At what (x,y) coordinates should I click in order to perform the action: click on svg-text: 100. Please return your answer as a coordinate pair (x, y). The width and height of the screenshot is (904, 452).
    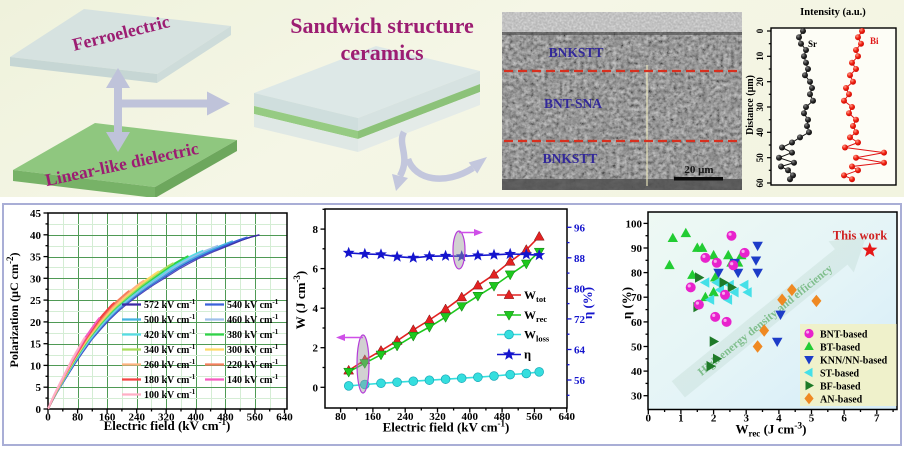
    Looking at the image, I should click on (634, 224).